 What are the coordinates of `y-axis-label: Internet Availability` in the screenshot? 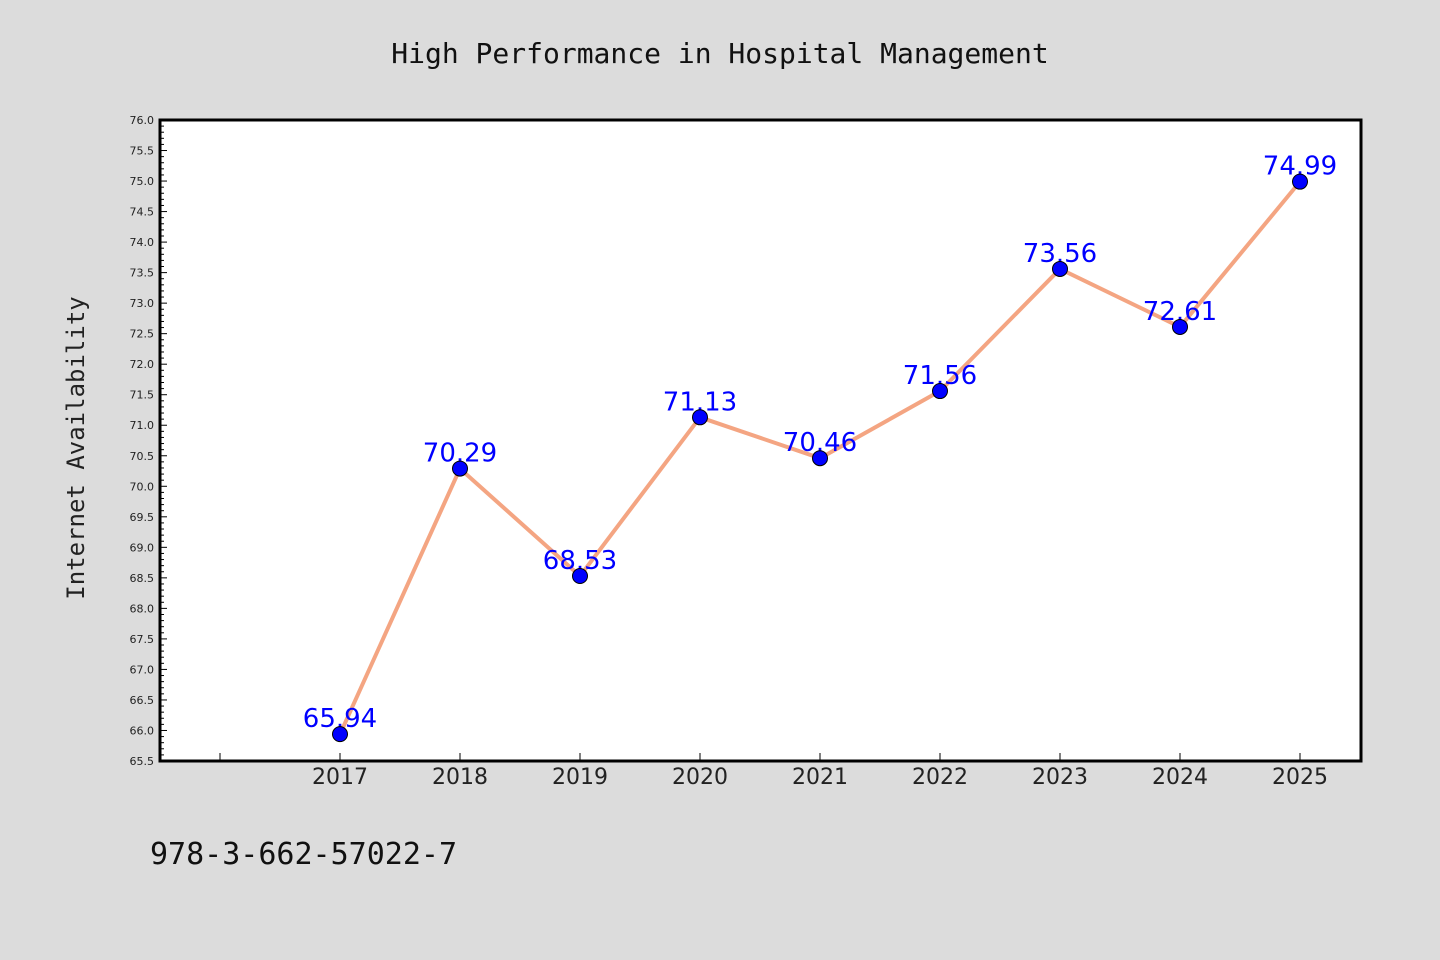 It's located at (76, 447).